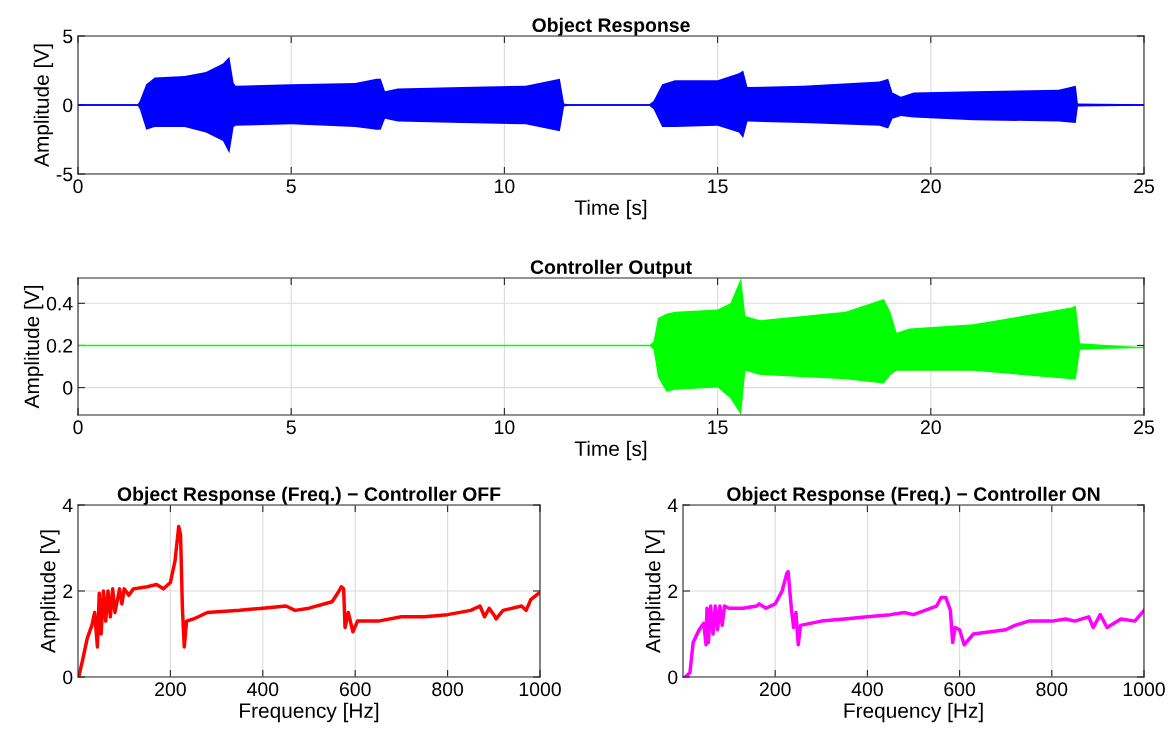  What do you see at coordinates (309, 495) in the screenshot?
I see `chart-title: Object Response (Freq.) − Controller OFF` at bounding box center [309, 495].